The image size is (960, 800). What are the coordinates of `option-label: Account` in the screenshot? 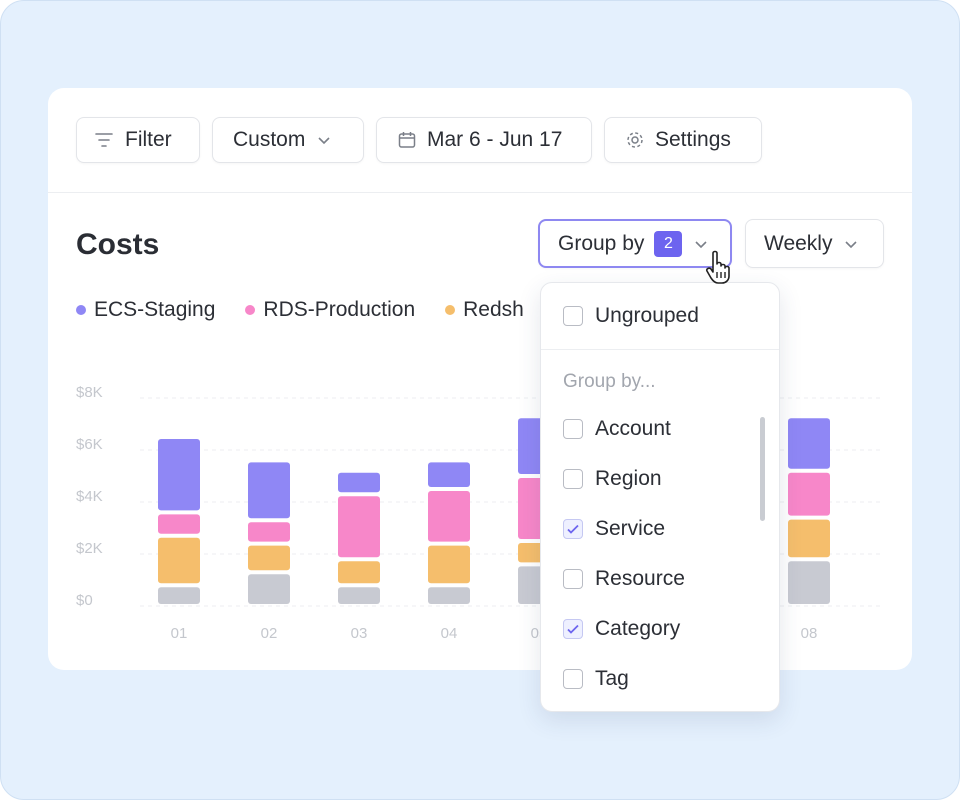 It's located at (633, 428).